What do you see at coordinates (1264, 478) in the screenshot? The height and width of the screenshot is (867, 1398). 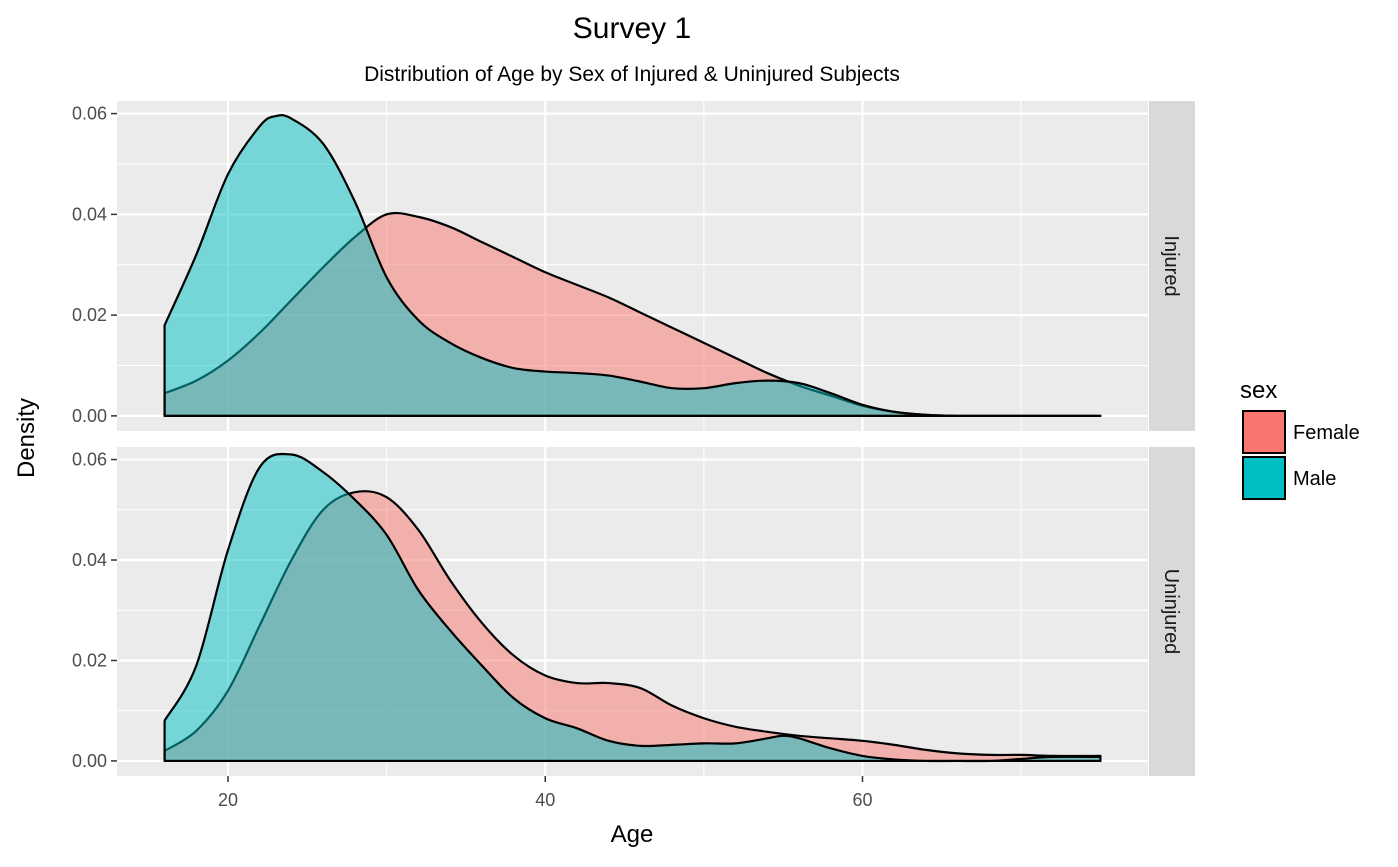 I see `legend-key-male` at bounding box center [1264, 478].